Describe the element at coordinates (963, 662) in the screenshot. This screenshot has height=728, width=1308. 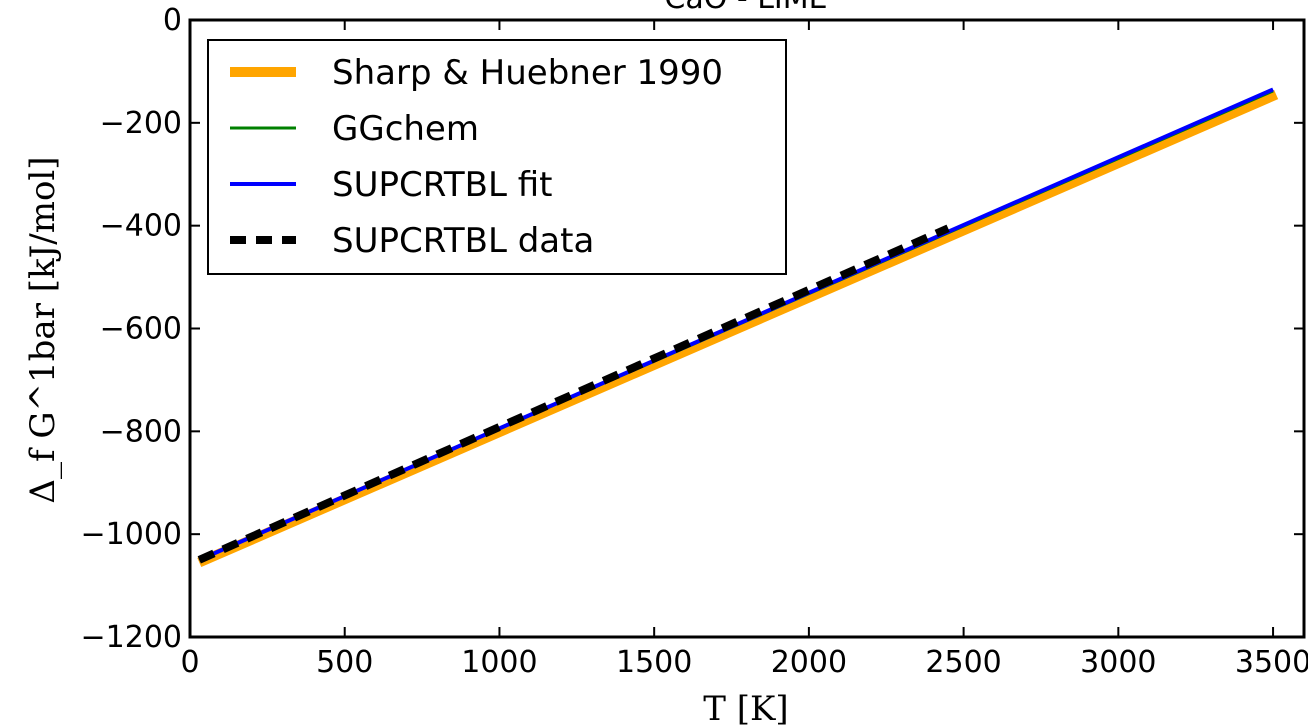
I see `x-tick-label: 2500` at that location.